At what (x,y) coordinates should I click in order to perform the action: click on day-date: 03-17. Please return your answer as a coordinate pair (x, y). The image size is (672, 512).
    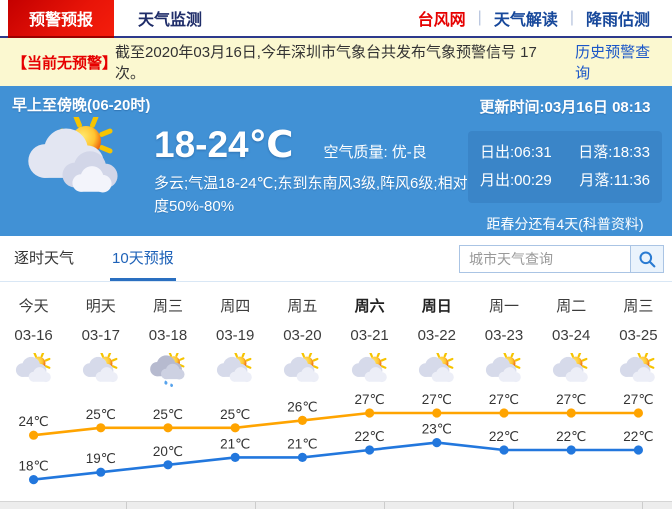
    Looking at the image, I should click on (100, 335).